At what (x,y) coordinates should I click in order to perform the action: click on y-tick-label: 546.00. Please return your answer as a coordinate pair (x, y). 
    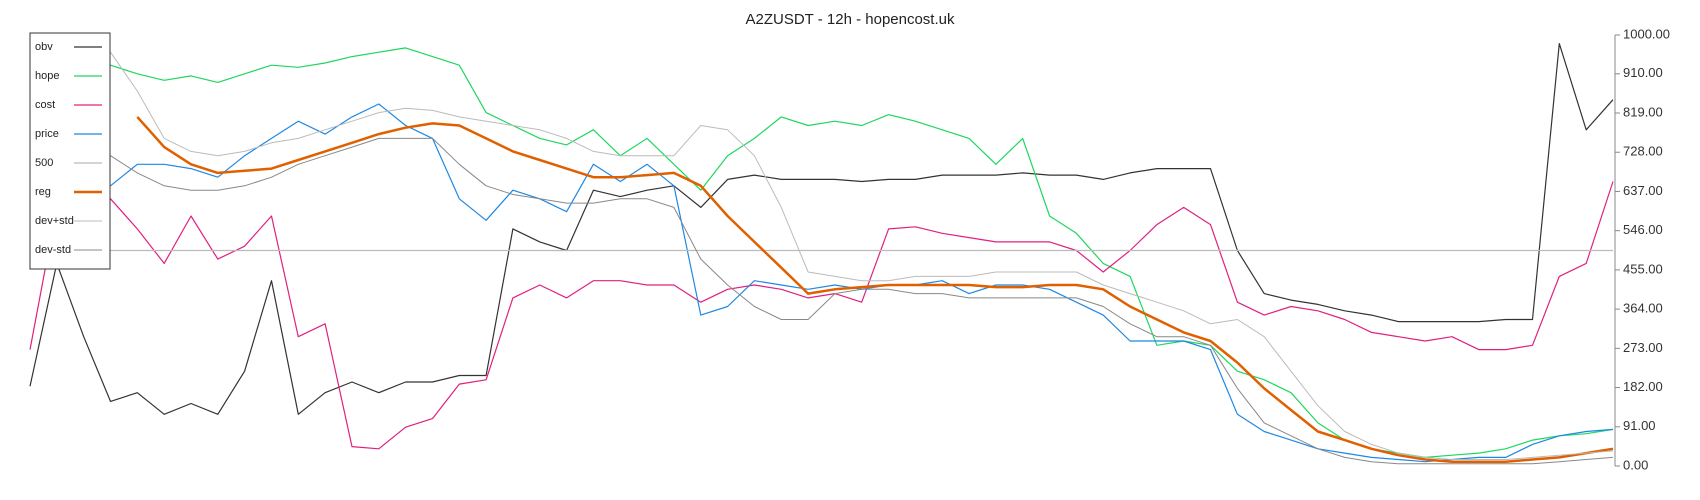
    Looking at the image, I should click on (1643, 229).